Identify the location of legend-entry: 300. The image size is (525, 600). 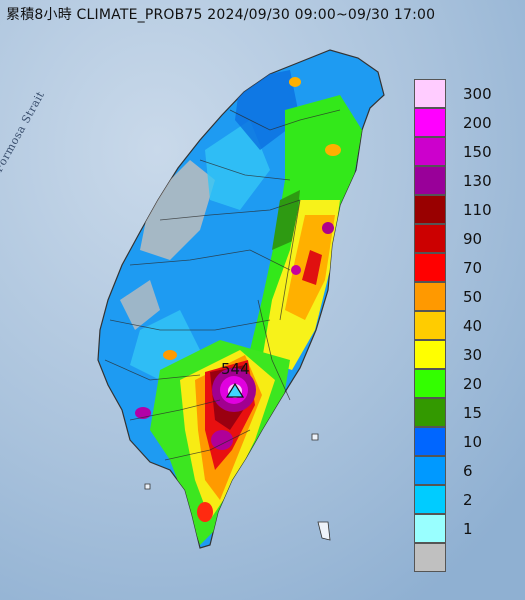
(468, 93).